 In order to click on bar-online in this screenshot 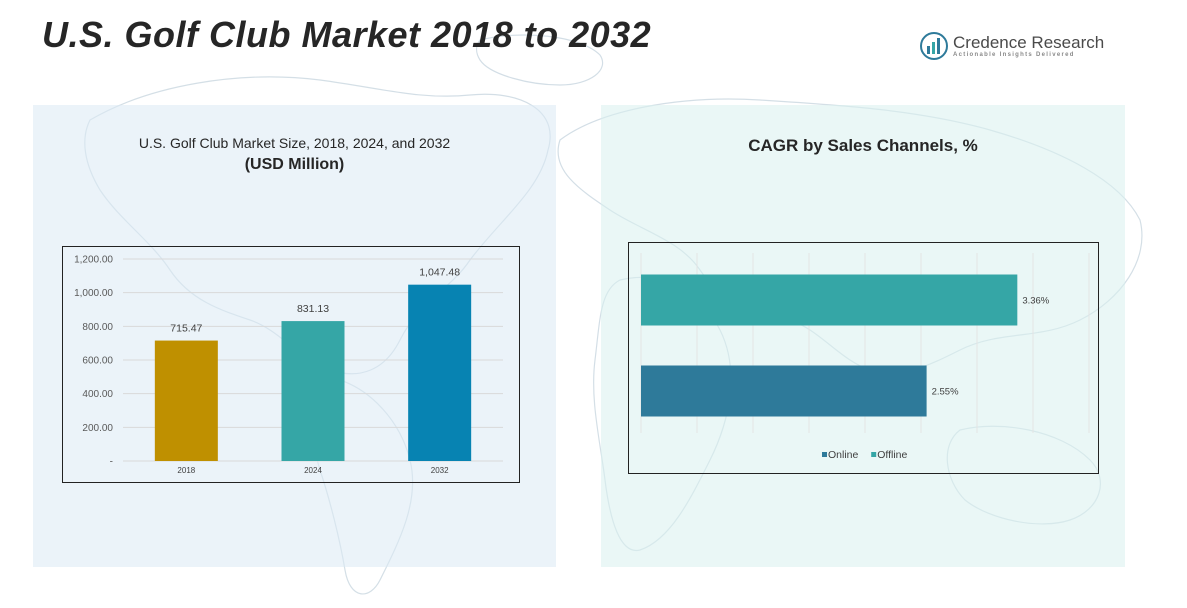, I will do `click(784, 391)`.